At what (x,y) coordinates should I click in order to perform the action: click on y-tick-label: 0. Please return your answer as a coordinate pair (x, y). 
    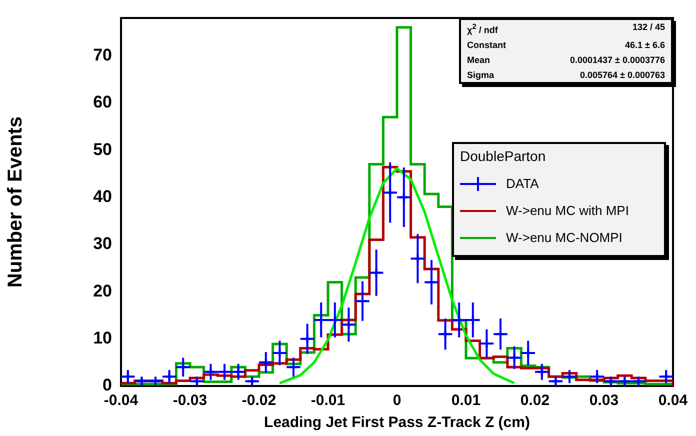
    Looking at the image, I should click on (107, 385).